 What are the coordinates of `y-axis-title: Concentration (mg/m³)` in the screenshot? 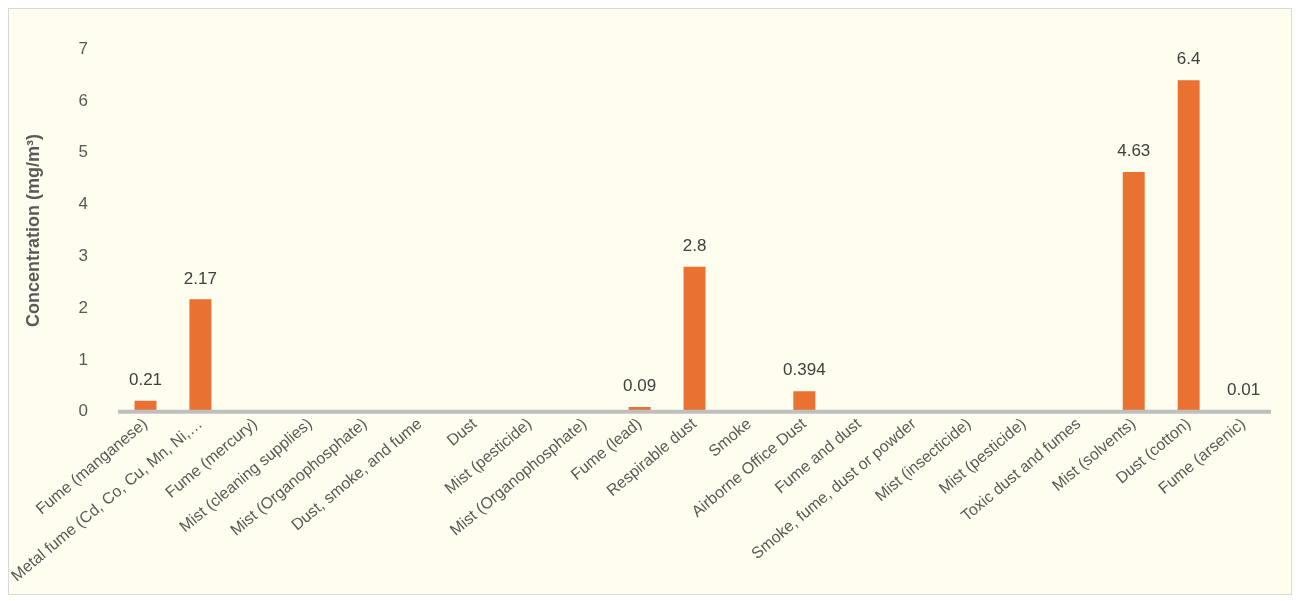 It's located at (32, 230).